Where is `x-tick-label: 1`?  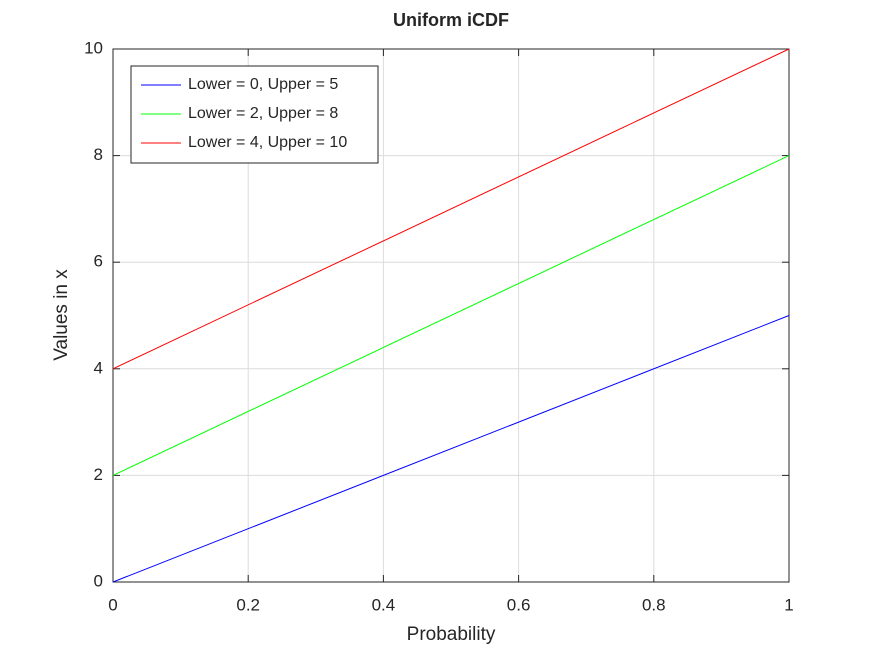 x-tick-label: 1 is located at coordinates (788, 604).